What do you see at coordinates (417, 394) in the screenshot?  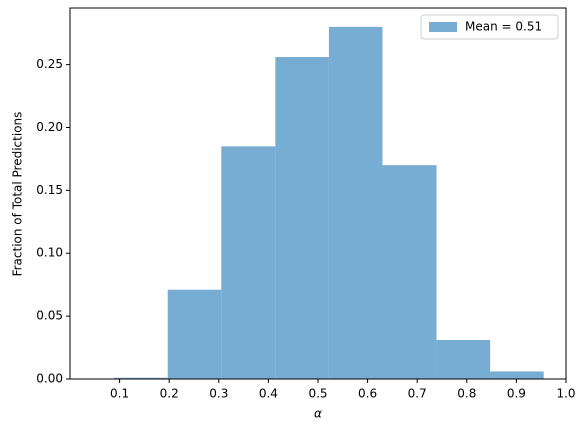 I see `x-tick-label: 0.7` at bounding box center [417, 394].